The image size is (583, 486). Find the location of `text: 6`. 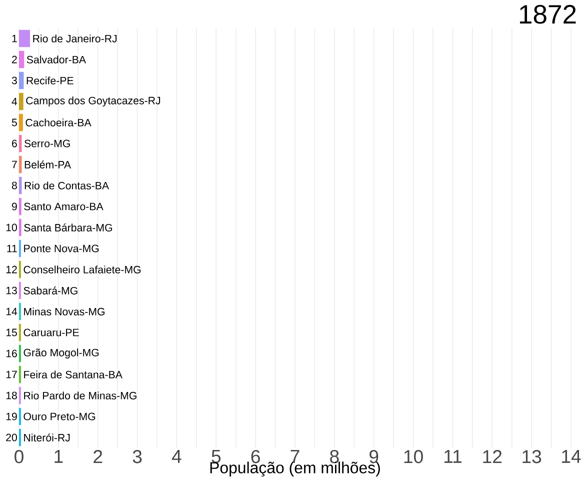

text: 6 is located at coordinates (14, 144).